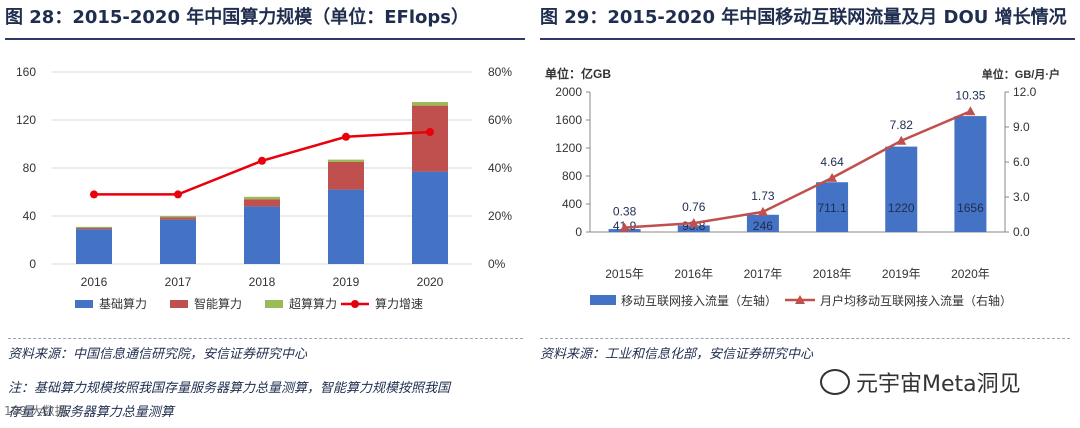  I want to click on y-right-tick-label: 6.0, so click(1021, 162).